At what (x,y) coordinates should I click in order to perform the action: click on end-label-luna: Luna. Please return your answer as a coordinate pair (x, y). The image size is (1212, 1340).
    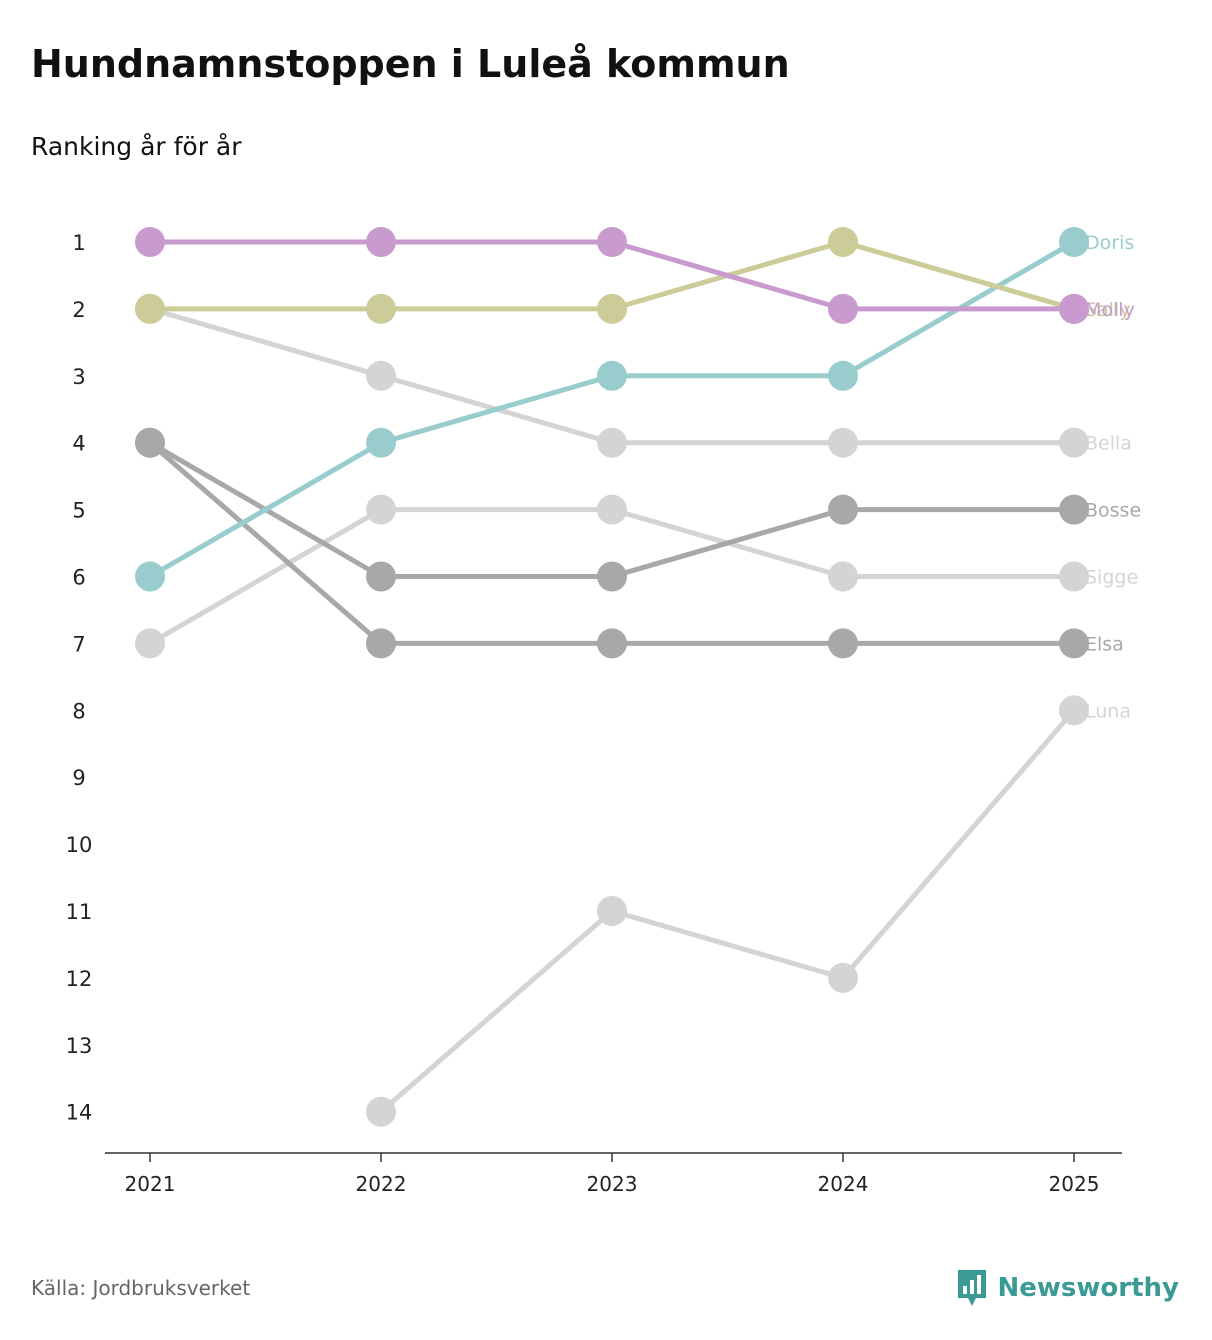
    Looking at the image, I should click on (1108, 711).